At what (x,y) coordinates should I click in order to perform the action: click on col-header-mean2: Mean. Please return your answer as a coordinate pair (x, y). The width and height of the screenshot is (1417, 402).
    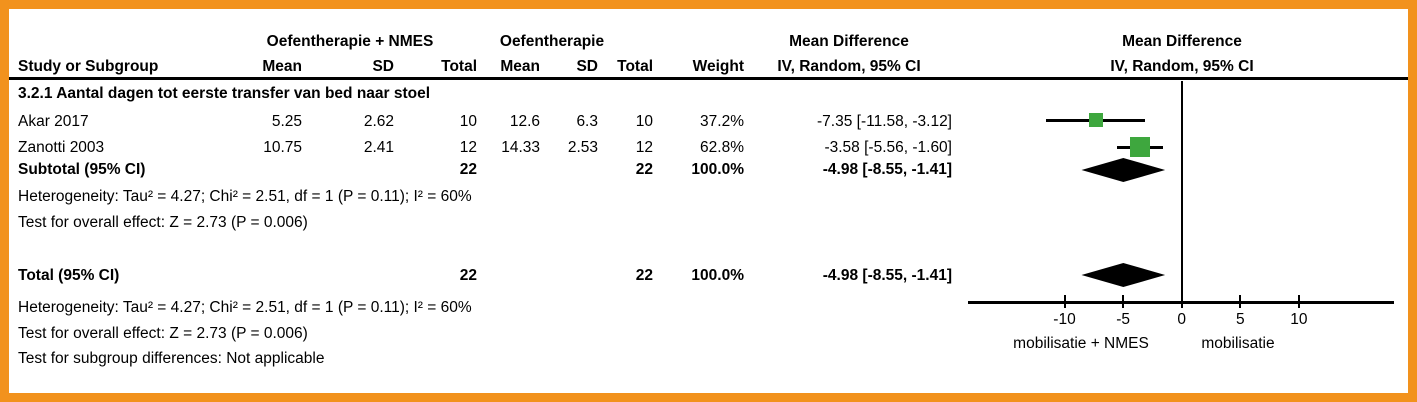
    Looking at the image, I should click on (520, 66).